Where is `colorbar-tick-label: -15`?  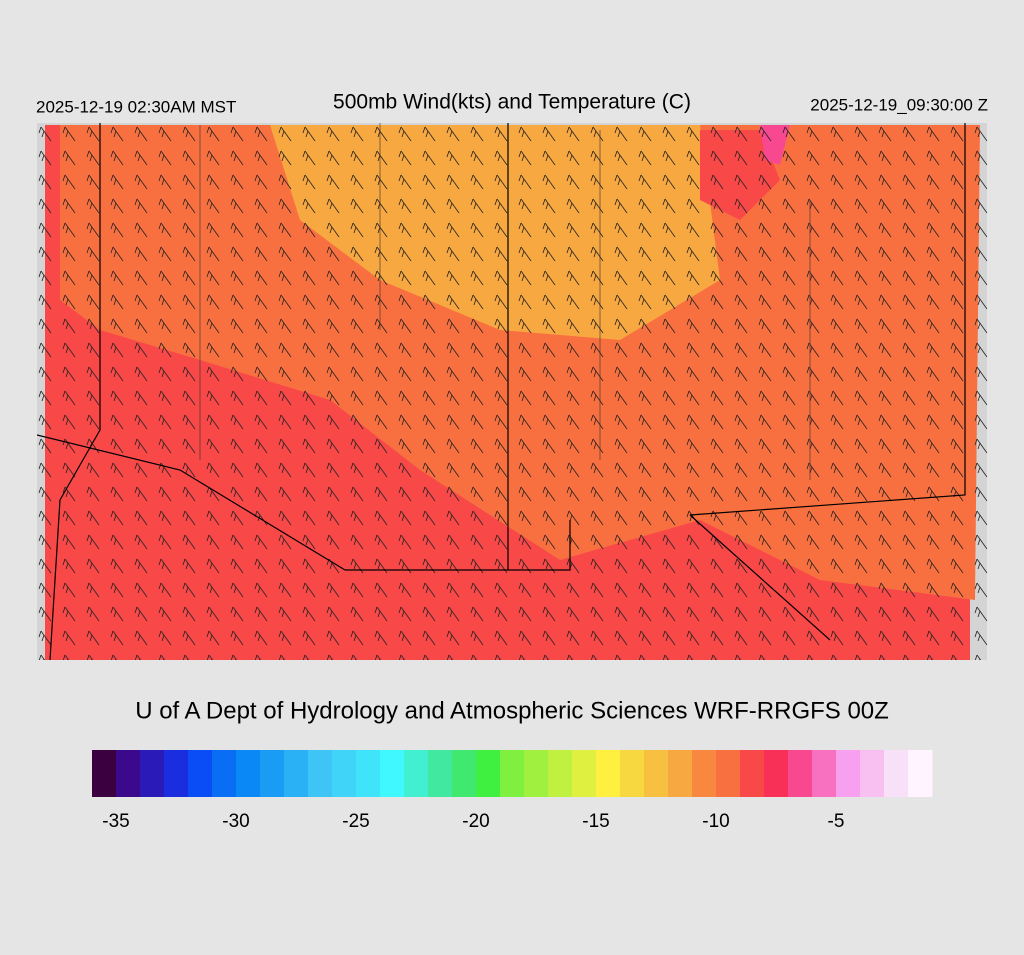
colorbar-tick-label: -15 is located at coordinates (595, 821).